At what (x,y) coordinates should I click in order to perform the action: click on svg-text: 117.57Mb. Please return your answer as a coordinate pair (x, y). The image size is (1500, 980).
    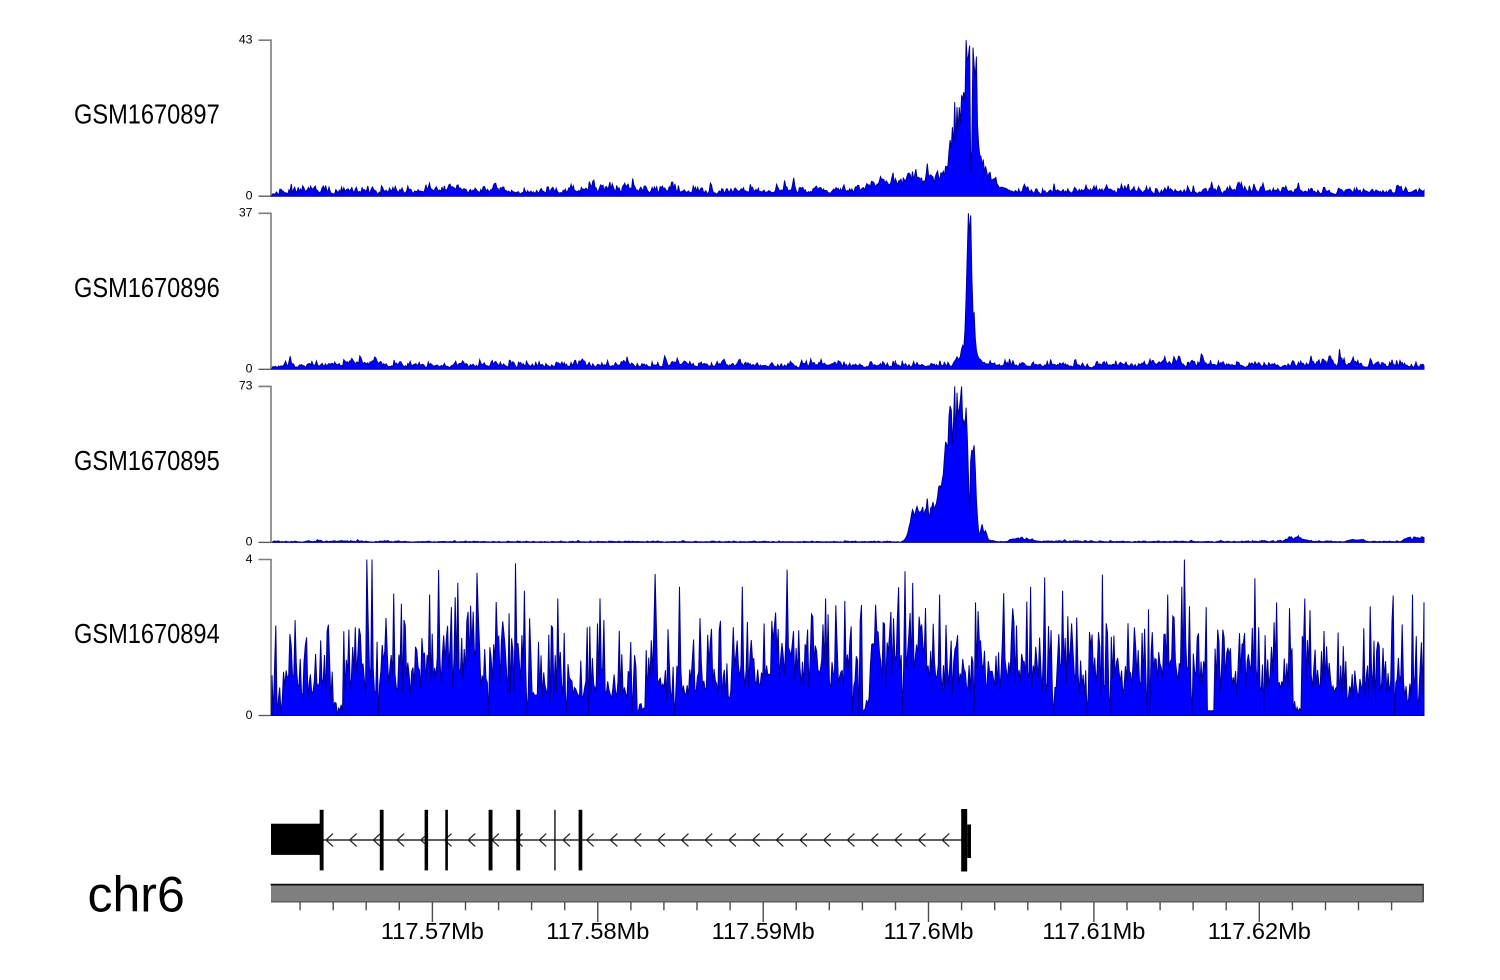
    Looking at the image, I should click on (432, 931).